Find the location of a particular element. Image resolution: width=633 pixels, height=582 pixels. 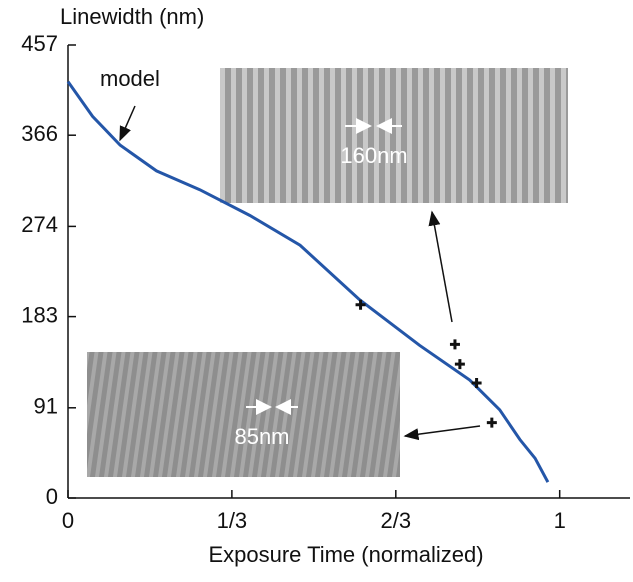

y-axis-label: Linewidth (nm) is located at coordinates (132, 16).